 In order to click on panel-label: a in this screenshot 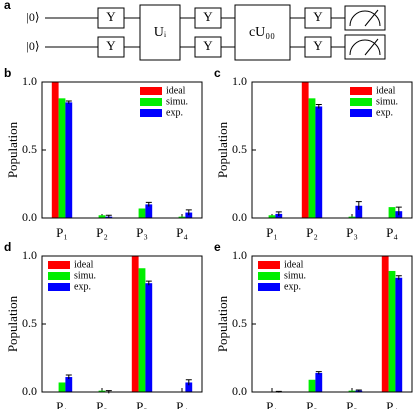, I will do `click(7, 6)`.